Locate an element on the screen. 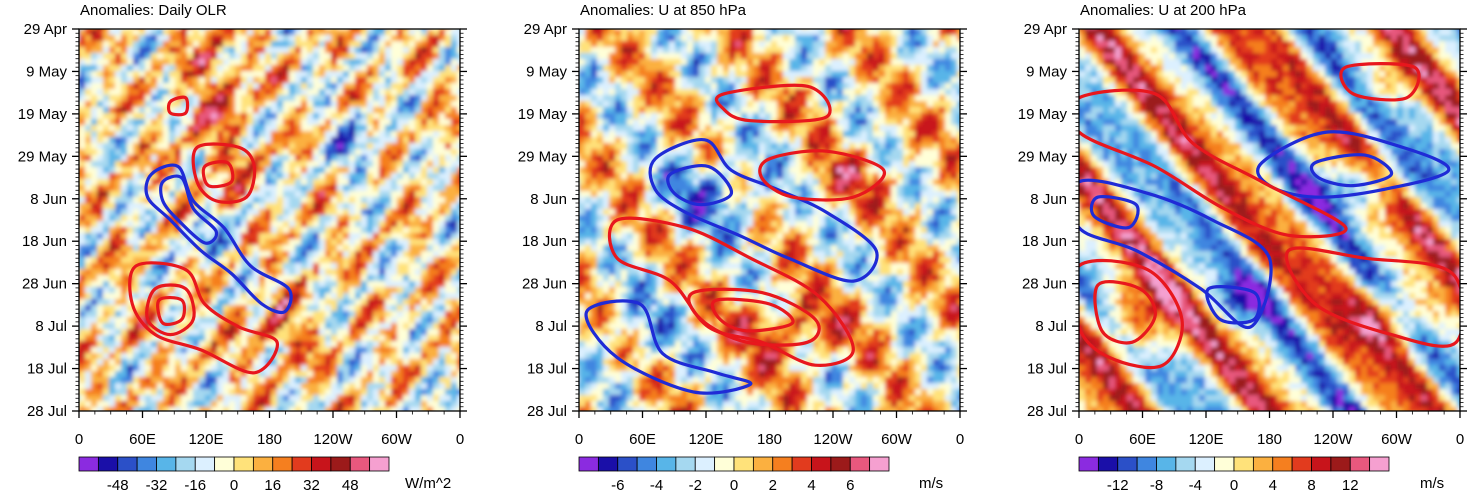 The height and width of the screenshot is (495, 1473). panel-title: Anomalies: U at 200 hPa is located at coordinates (1163, 10).